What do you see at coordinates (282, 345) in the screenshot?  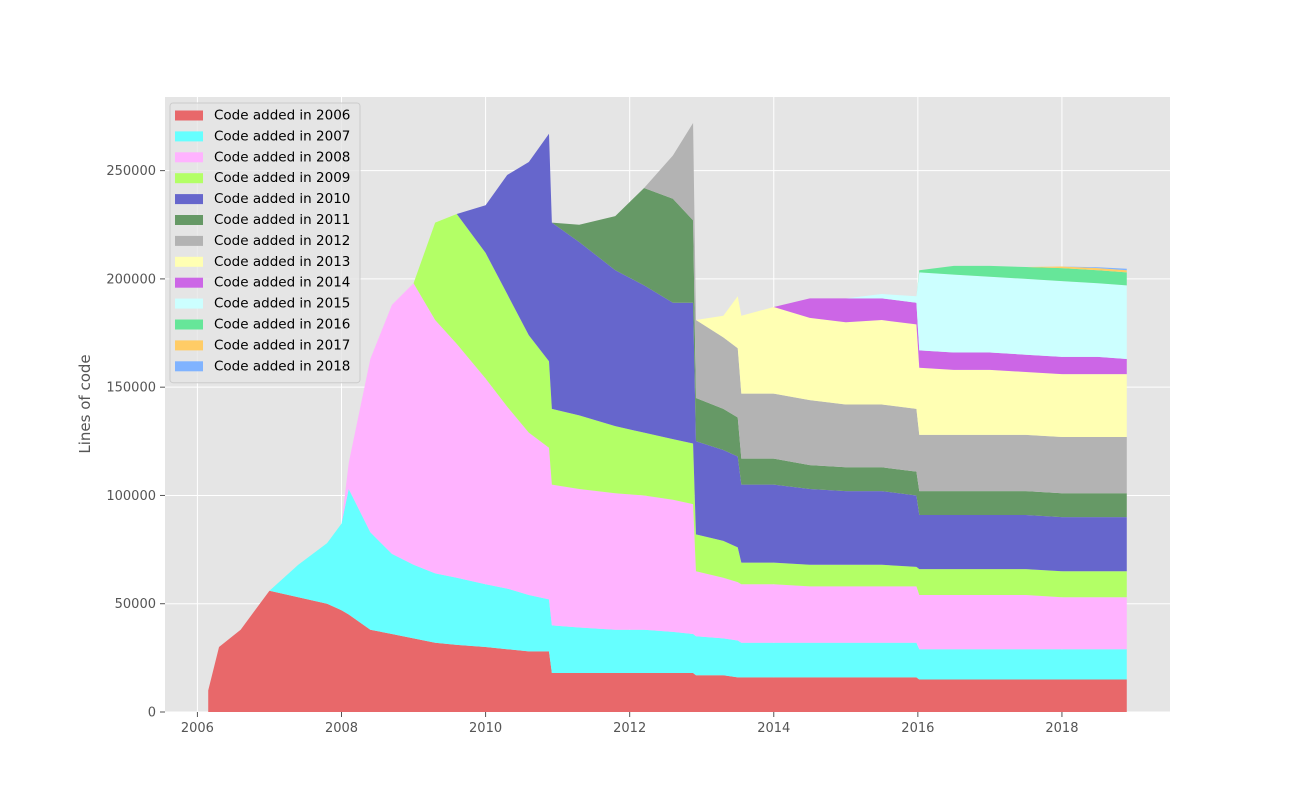 I see `legend-label: Code added in 2017` at bounding box center [282, 345].